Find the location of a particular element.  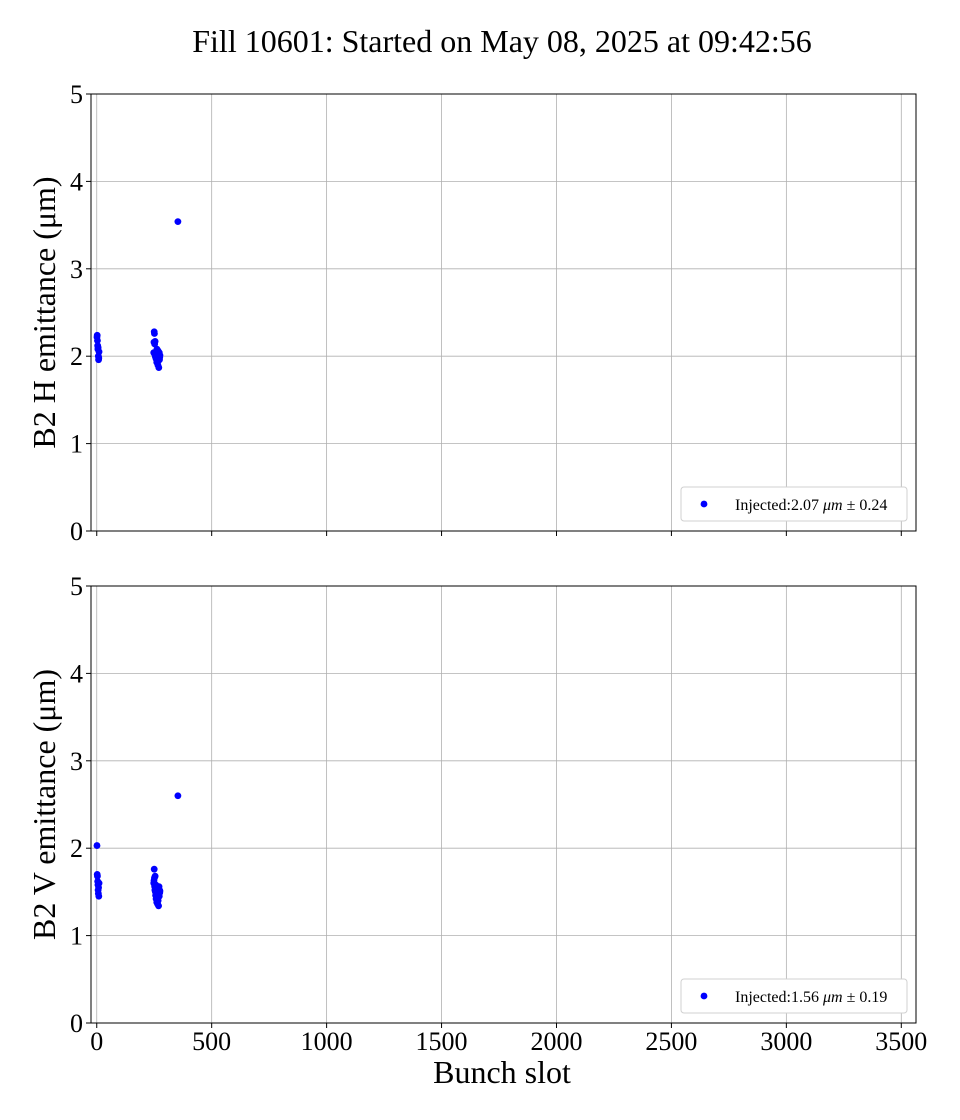

x-axis-label: Bunch slot is located at coordinates (502, 1072).